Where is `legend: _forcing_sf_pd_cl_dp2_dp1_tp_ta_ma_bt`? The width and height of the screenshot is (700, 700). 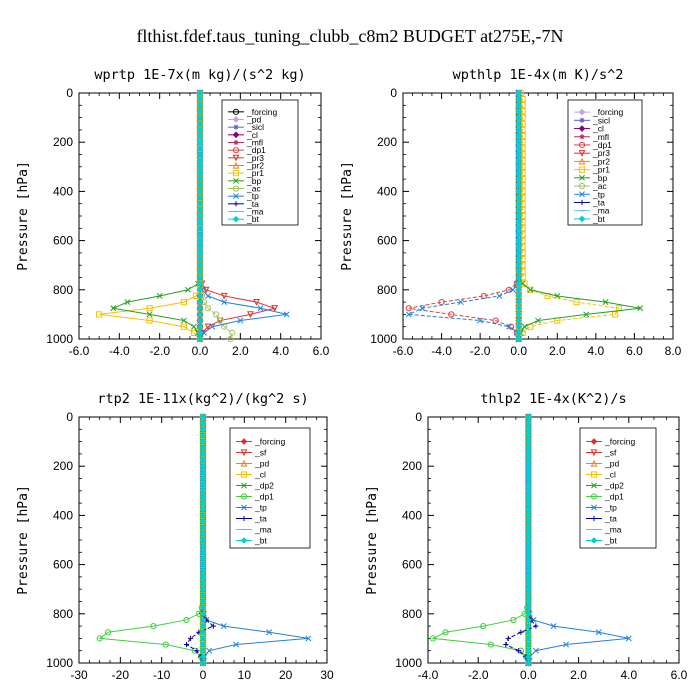 legend: _forcing_sf_pd_cl_dp2_dp1_tp_ta_ma_bt is located at coordinates (270, 488).